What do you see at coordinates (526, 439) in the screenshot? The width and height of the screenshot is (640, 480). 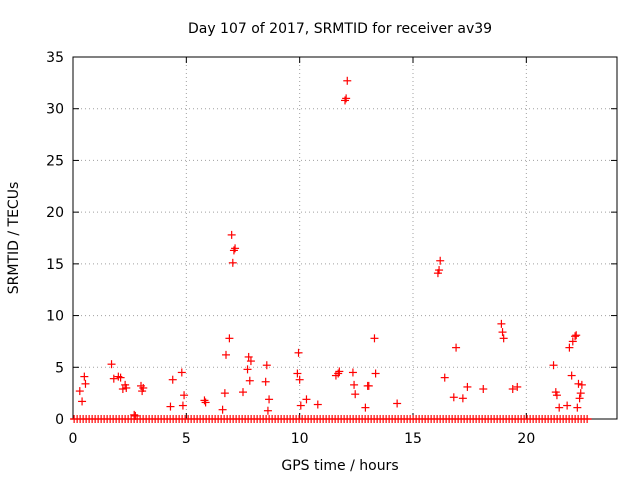 I see `x-tick-label: 20` at bounding box center [526, 439].